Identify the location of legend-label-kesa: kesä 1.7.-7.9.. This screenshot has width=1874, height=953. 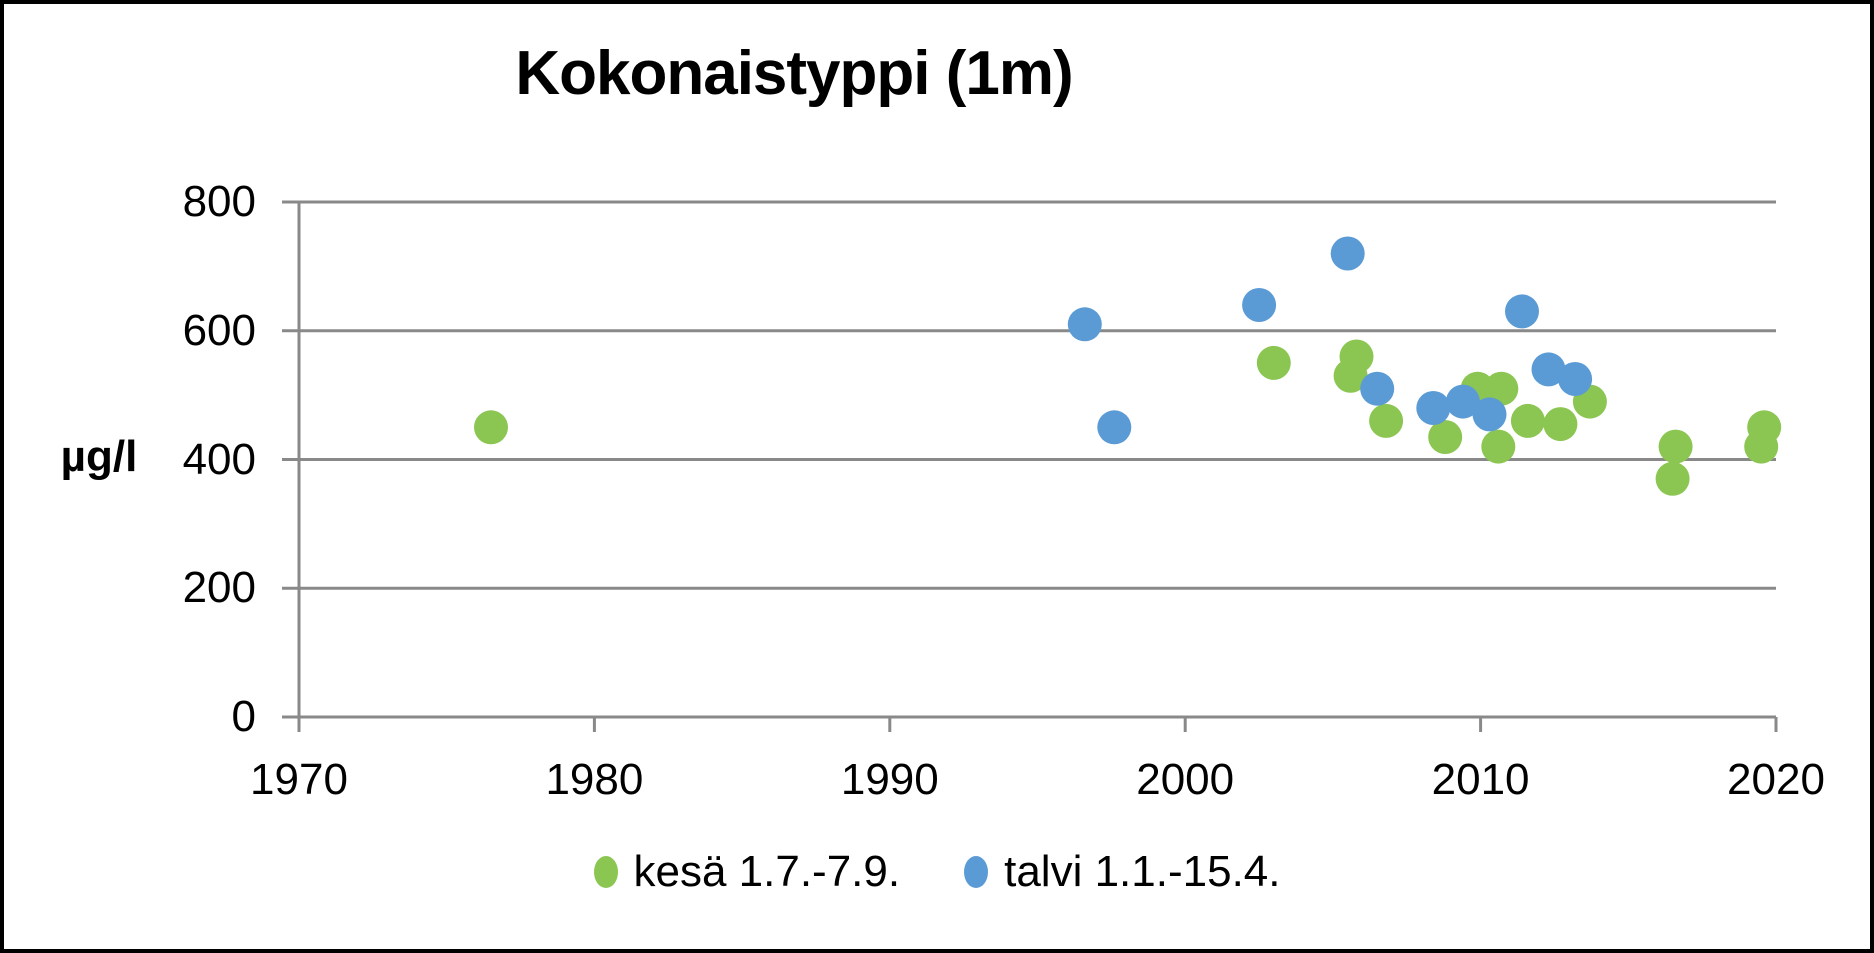
(767, 871).